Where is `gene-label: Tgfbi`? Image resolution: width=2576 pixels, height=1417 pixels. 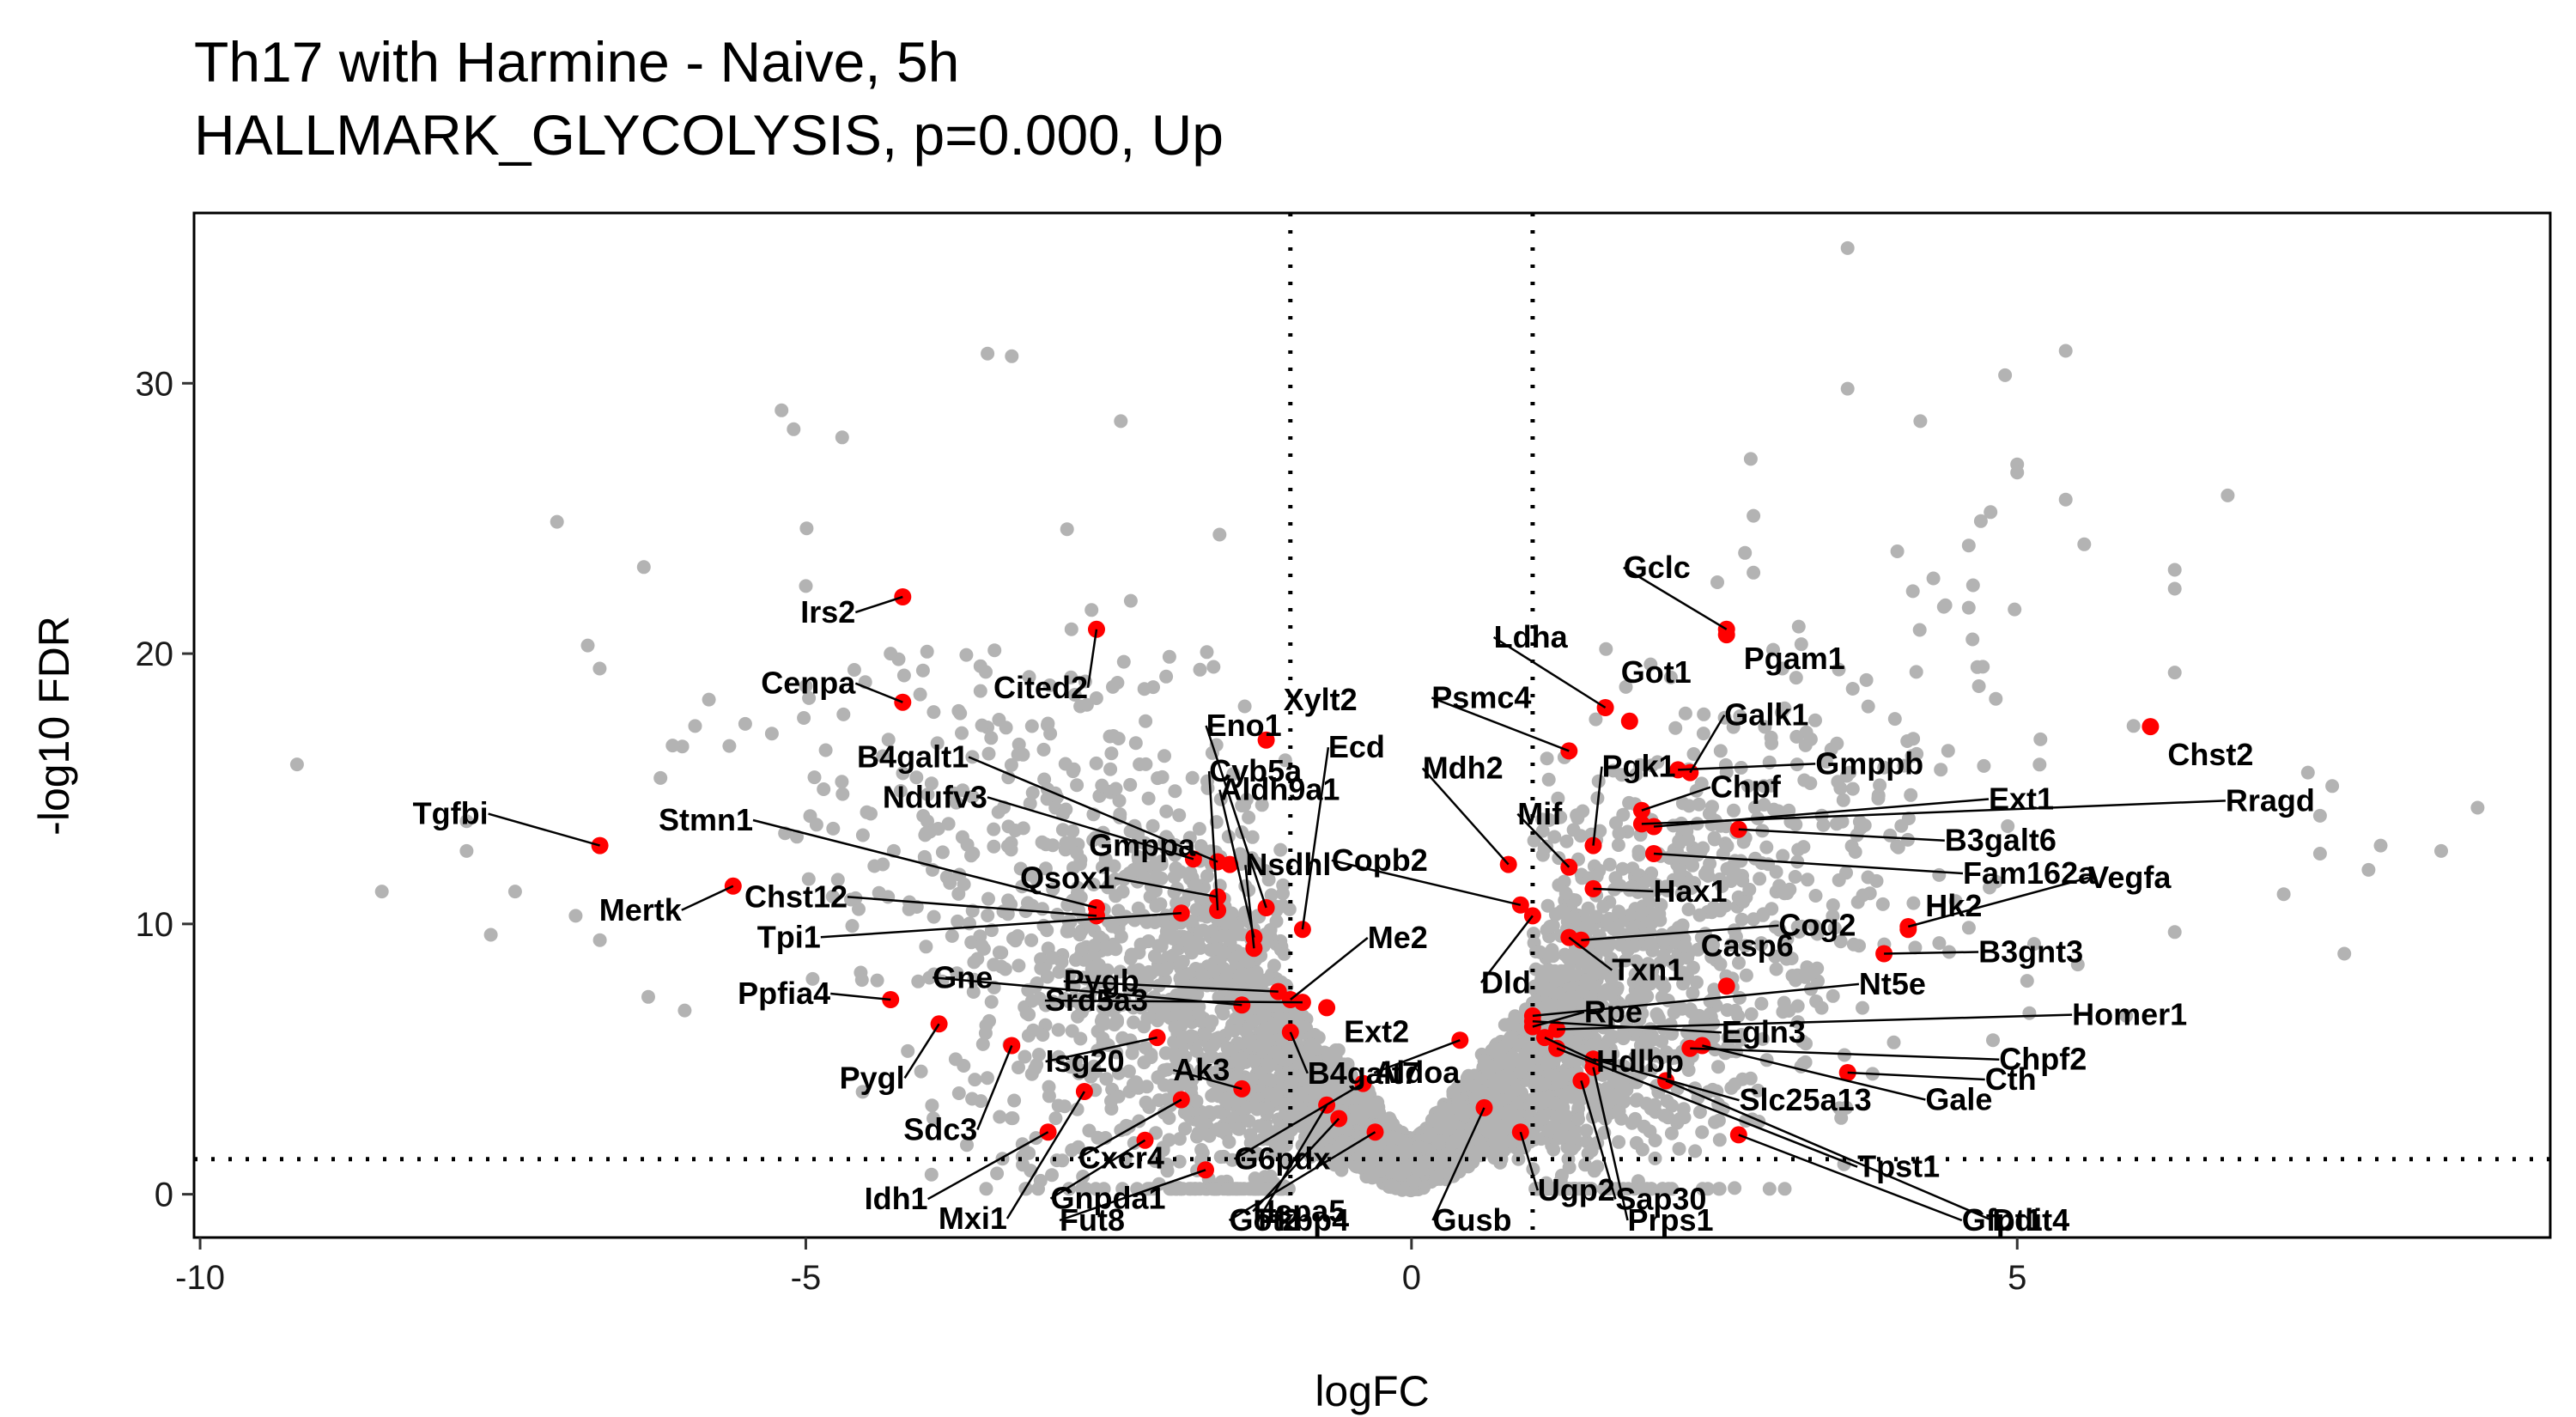
gene-label: Tgfbi is located at coordinates (451, 813).